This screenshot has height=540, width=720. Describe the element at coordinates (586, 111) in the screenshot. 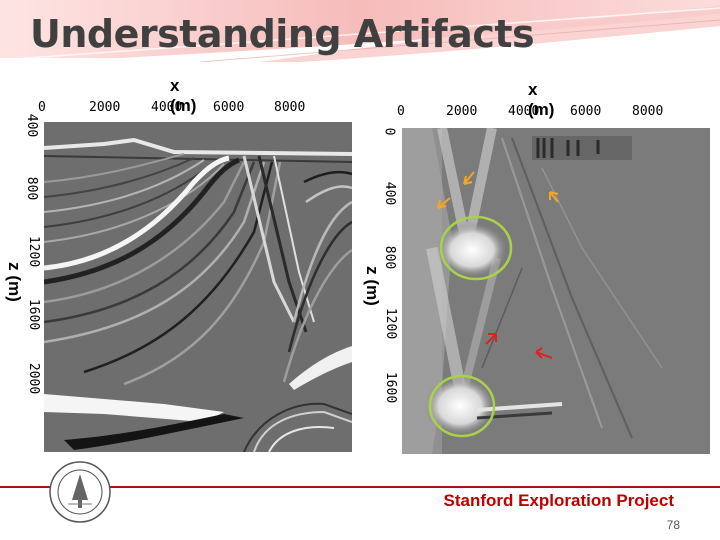

I see `right-x-tick: 6000` at that location.